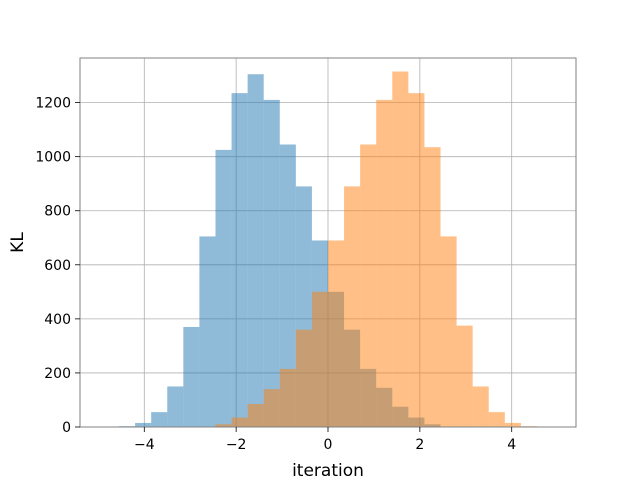 Image resolution: width=640 pixels, height=480 pixels. What do you see at coordinates (66, 428) in the screenshot?
I see `y-tick-label: 0` at bounding box center [66, 428].